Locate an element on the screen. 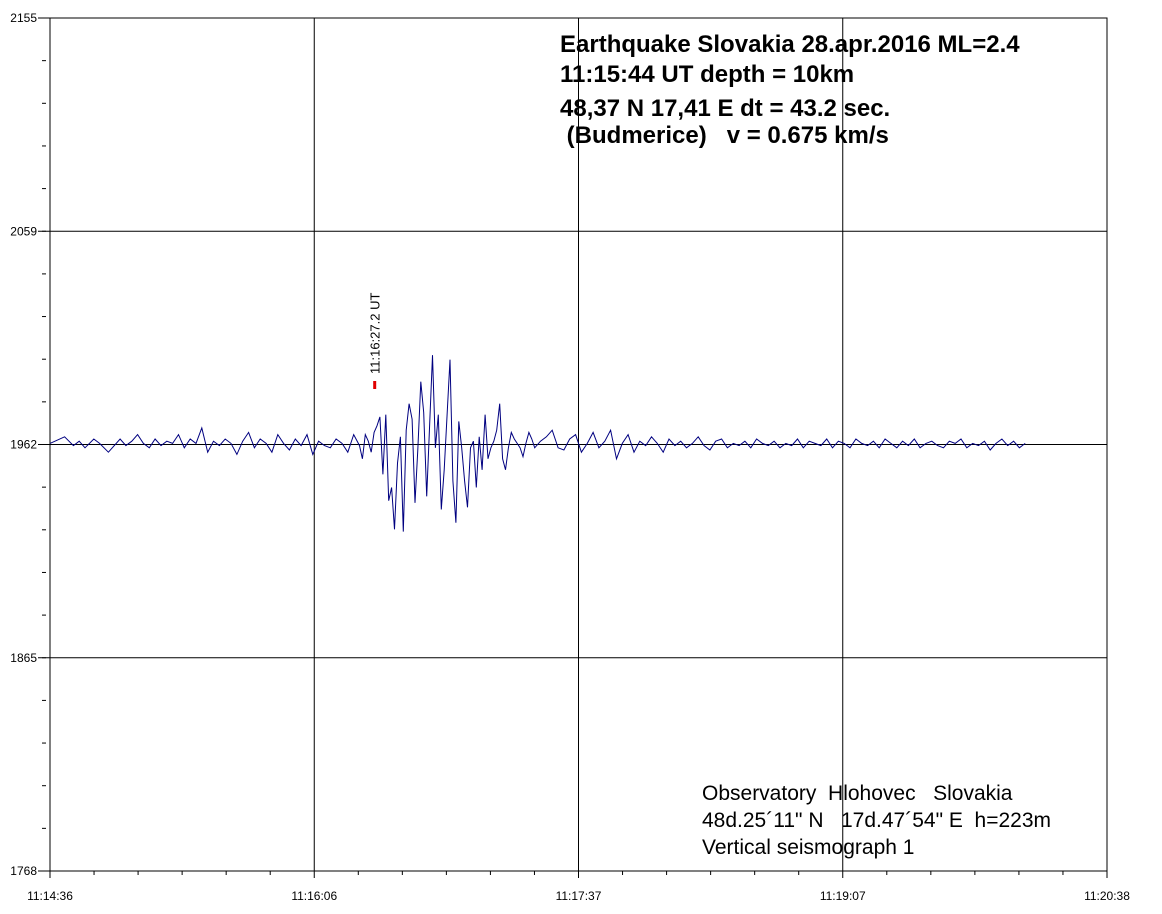  title-line-4: (Budmerice) v = 0.675 km/s is located at coordinates (724, 135).